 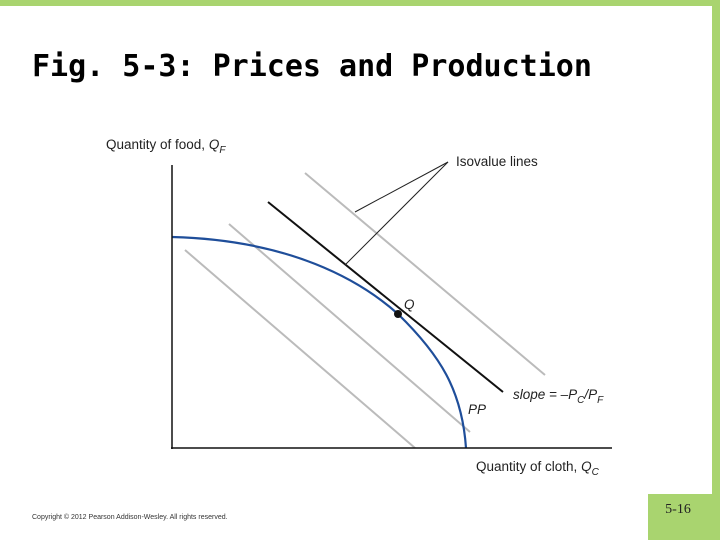 What do you see at coordinates (385, 297) in the screenshot?
I see `tangent-line` at bounding box center [385, 297].